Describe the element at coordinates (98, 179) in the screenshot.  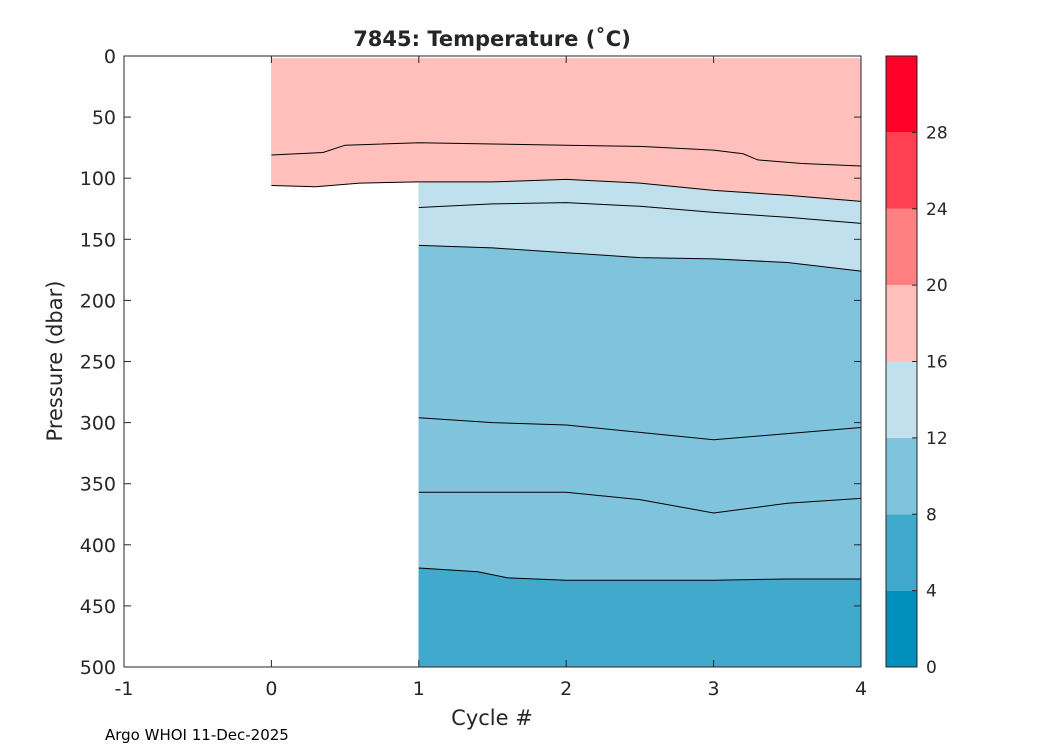
I see `y-tick-label: 100` at that location.